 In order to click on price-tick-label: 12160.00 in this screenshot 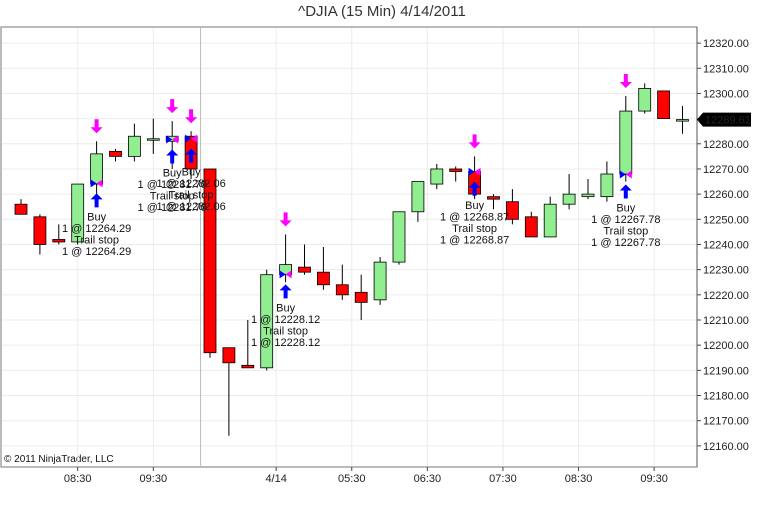, I will do `click(726, 447)`.